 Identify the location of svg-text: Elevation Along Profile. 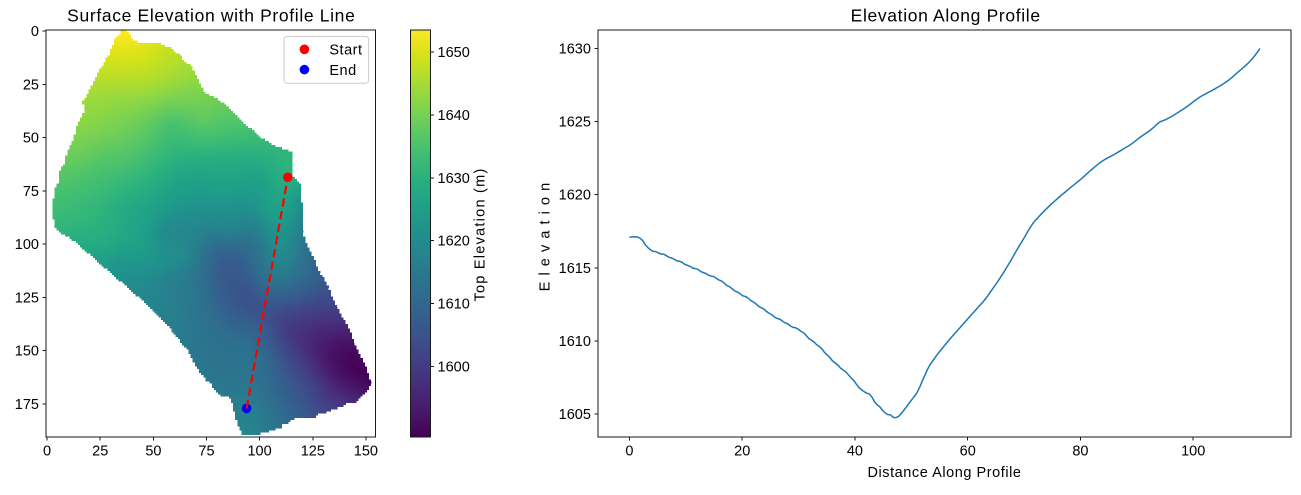
(946, 16).